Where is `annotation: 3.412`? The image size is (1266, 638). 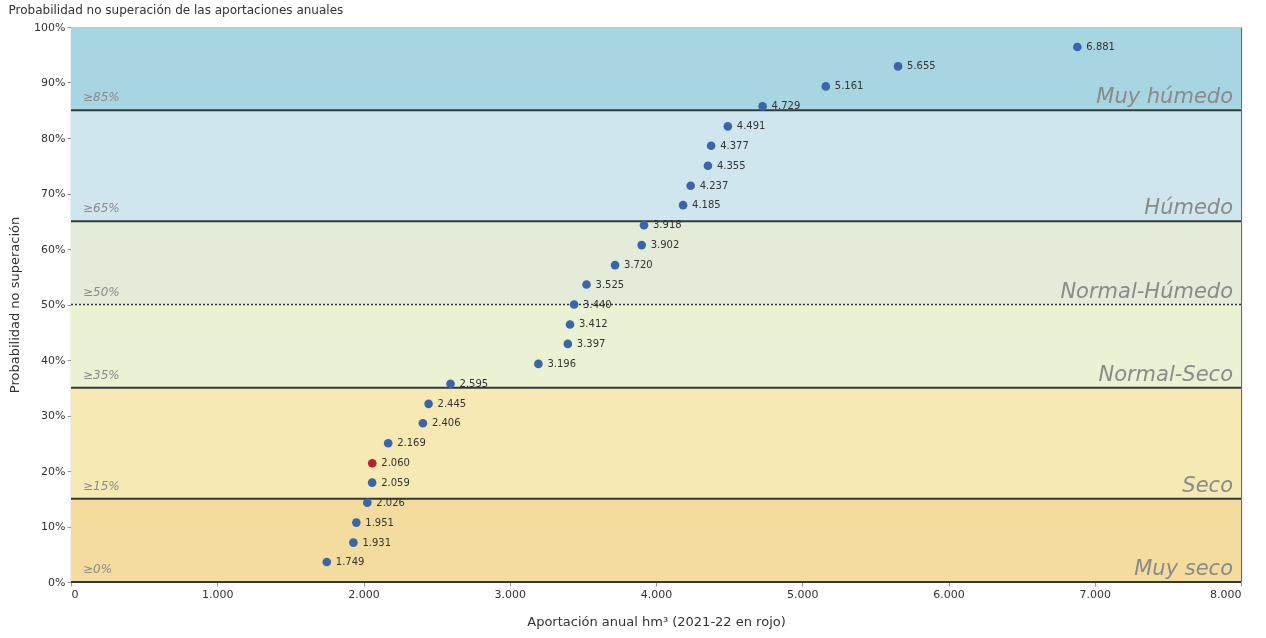 annotation: 3.412 is located at coordinates (593, 324).